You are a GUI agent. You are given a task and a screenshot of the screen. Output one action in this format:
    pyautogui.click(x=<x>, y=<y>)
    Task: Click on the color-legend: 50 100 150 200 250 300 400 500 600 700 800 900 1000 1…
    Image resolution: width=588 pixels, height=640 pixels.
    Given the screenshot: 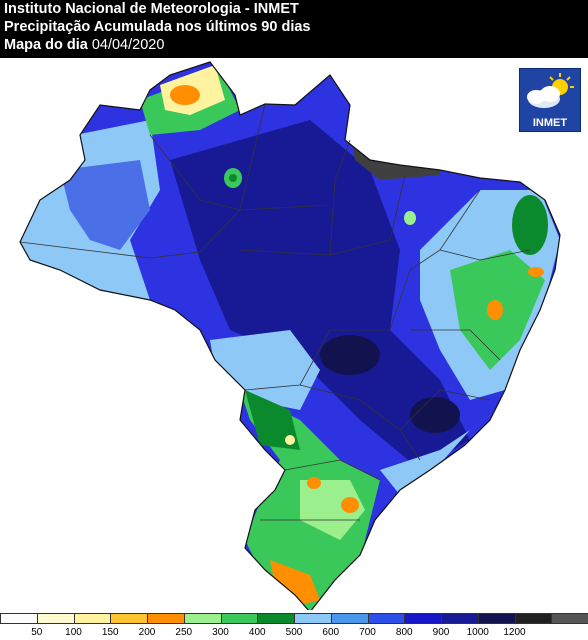 What is the action you would take?
    pyautogui.click(x=294, y=626)
    